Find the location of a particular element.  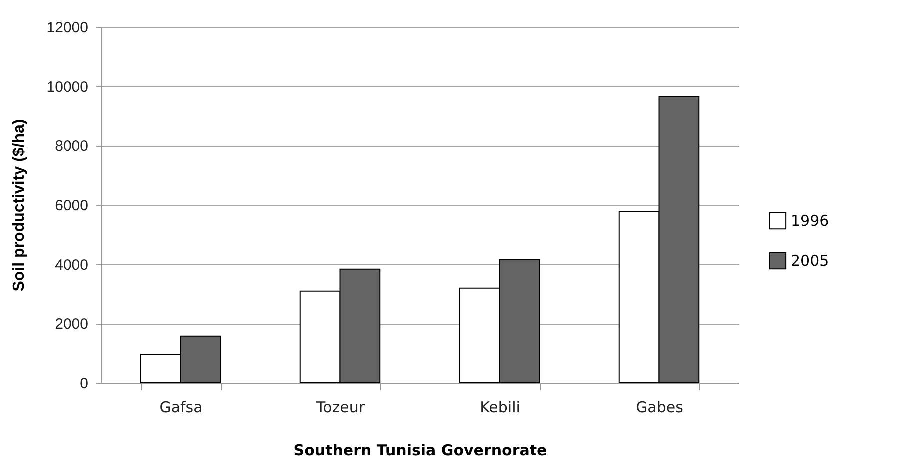

y-tick-label: 0 is located at coordinates (84, 384).